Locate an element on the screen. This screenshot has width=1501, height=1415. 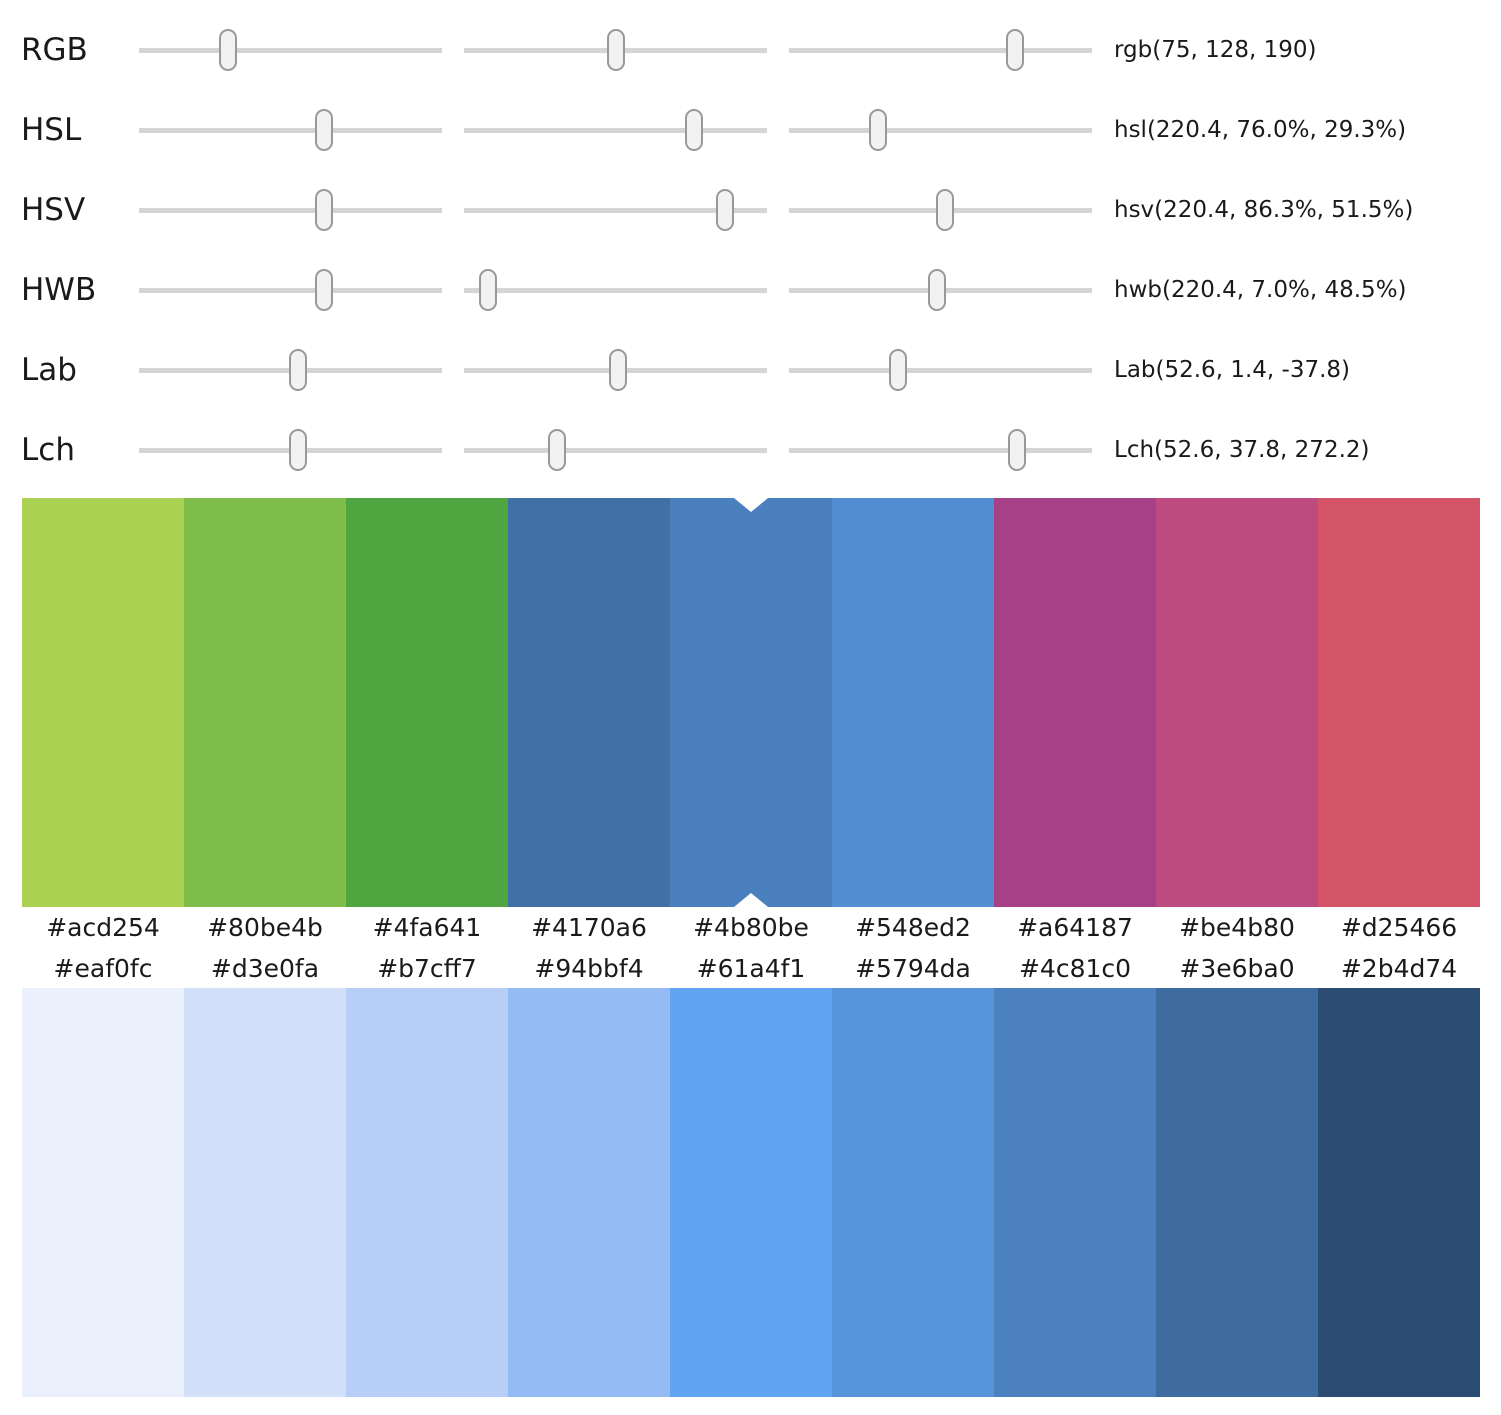
slider-row-lab: Lab Lab(52.6, 1.4, -37.8) is located at coordinates (761, 370).